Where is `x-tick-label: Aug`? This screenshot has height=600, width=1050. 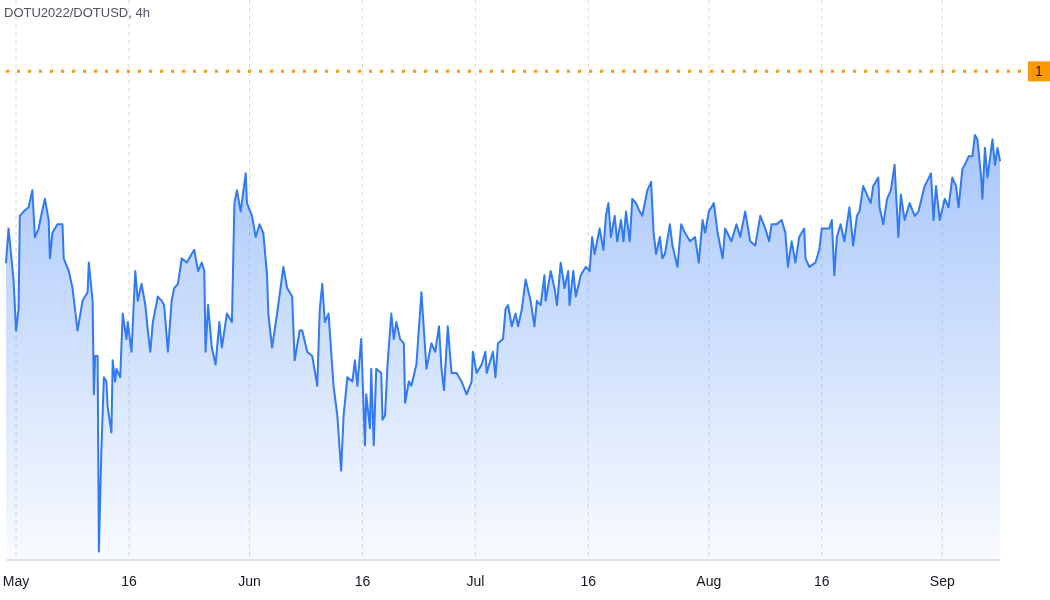 x-tick-label: Aug is located at coordinates (709, 581).